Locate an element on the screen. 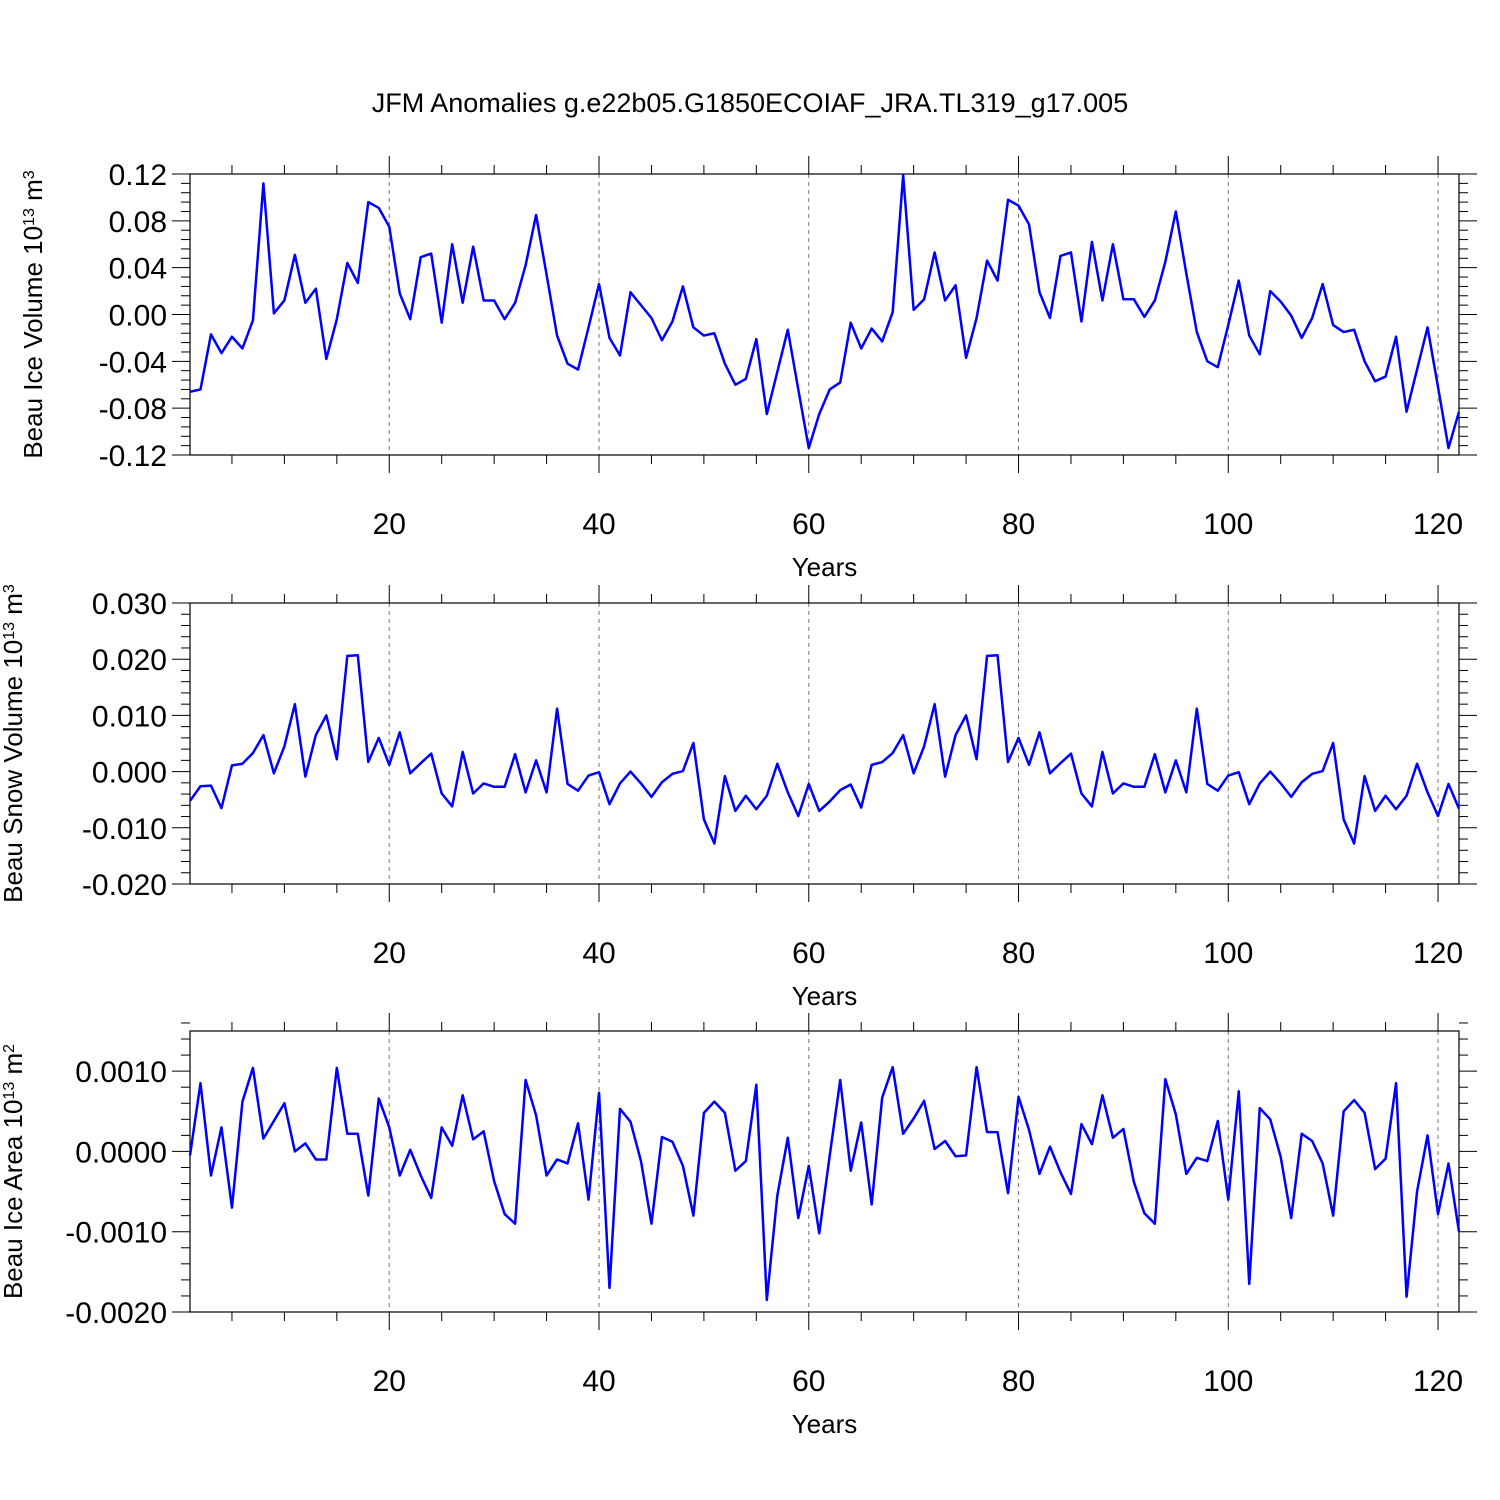 The height and width of the screenshot is (1500, 1500). y-tick-label: -0.04 is located at coordinates (133, 362).